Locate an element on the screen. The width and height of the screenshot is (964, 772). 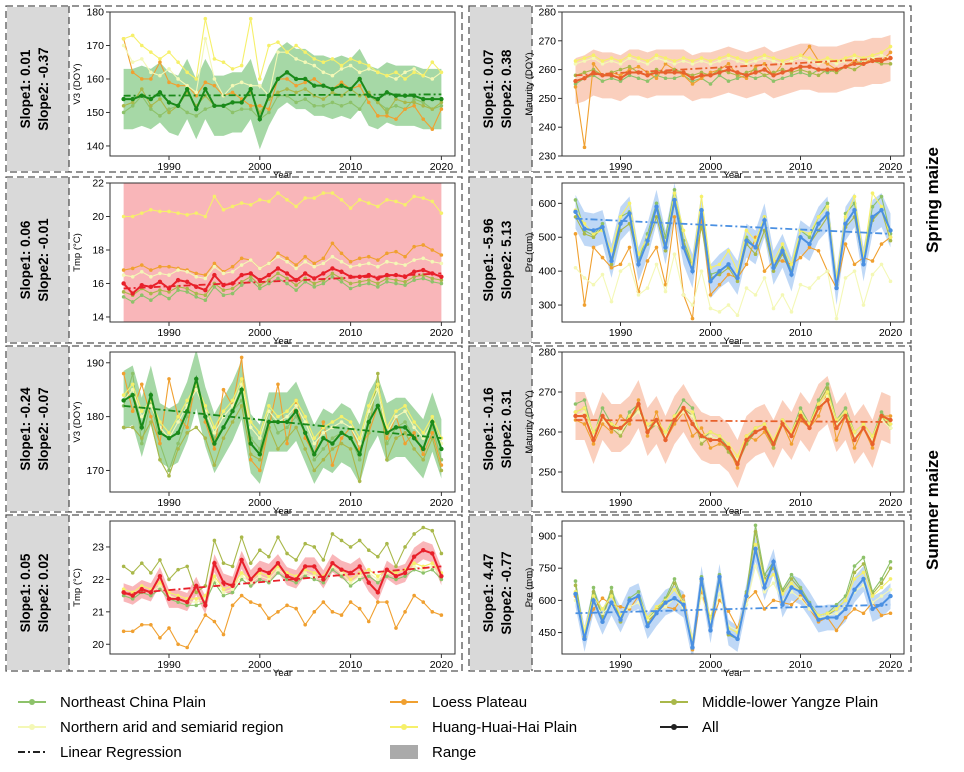
plot-area is located at coordinates (733, 92).